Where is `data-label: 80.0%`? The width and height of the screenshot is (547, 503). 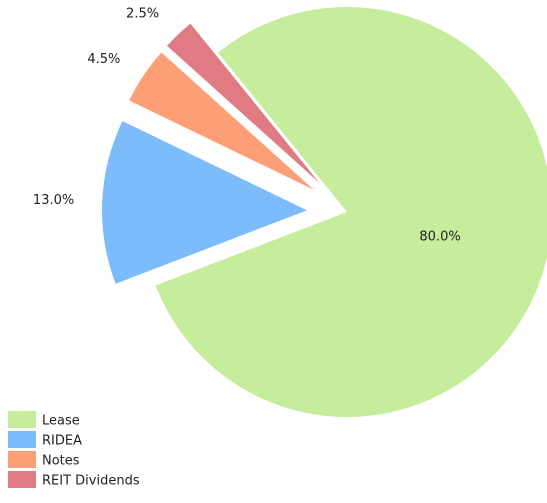
data-label: 80.0% is located at coordinates (439, 236).